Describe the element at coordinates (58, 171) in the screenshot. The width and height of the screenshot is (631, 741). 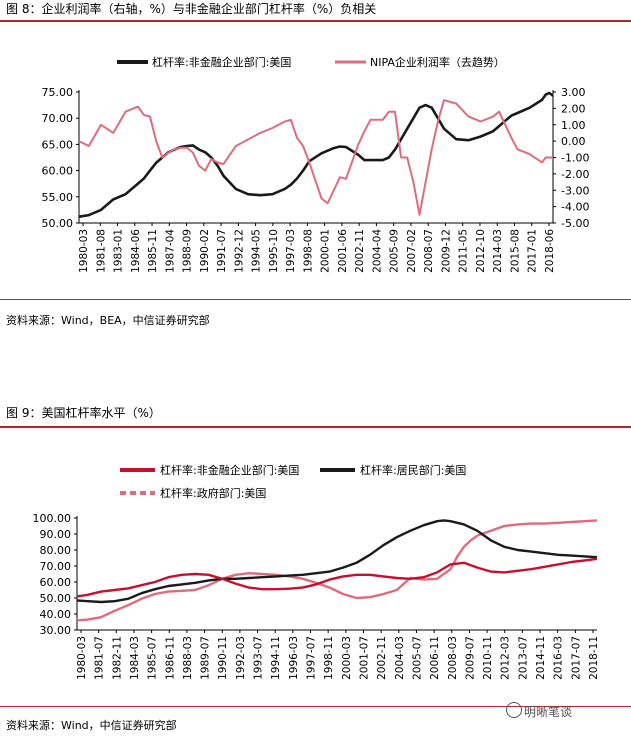
I see `left-tick-label: 60.00` at that location.